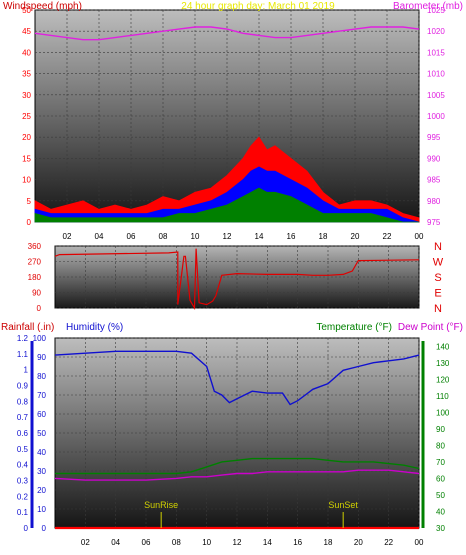 This screenshot has width=466, height=555. What do you see at coordinates (436, 95) in the screenshot?
I see `barometer-y-tick: 1005` at bounding box center [436, 95].